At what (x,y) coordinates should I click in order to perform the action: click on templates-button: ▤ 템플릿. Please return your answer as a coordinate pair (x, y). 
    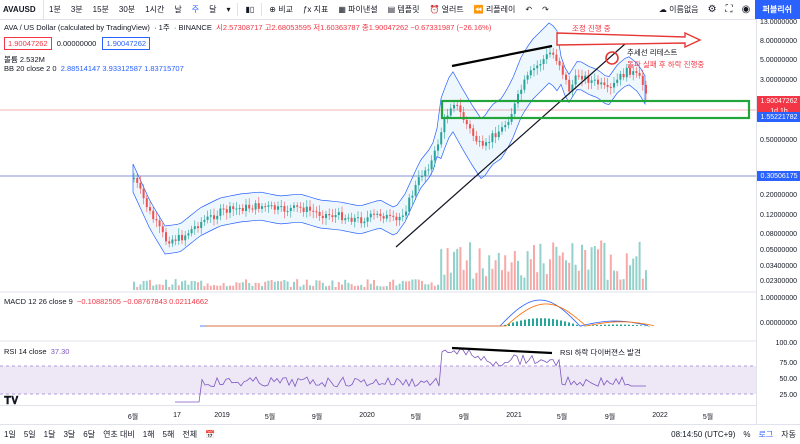
    Looking at the image, I should click on (404, 9).